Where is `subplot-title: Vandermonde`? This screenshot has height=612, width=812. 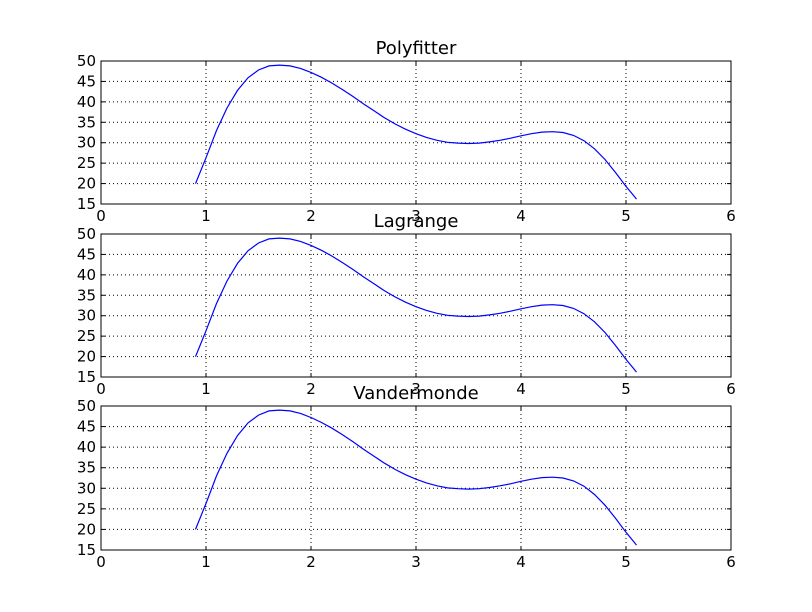
subplot-title: Vandermonde is located at coordinates (415, 393).